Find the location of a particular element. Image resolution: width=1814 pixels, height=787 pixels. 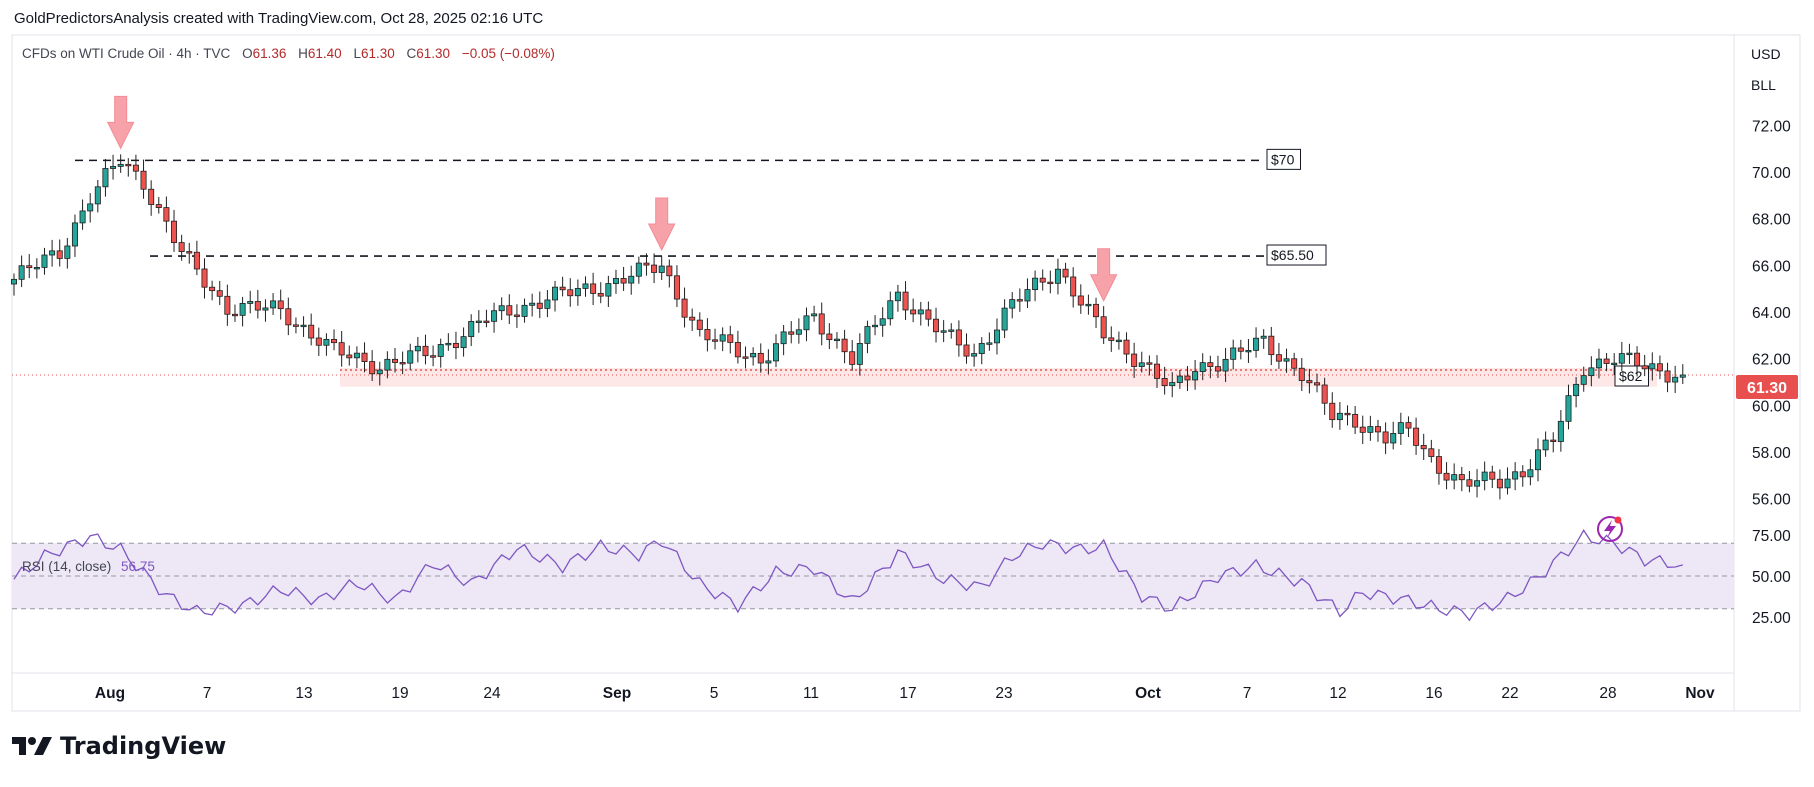

price-tick-label: 64.00 is located at coordinates (1771, 313).